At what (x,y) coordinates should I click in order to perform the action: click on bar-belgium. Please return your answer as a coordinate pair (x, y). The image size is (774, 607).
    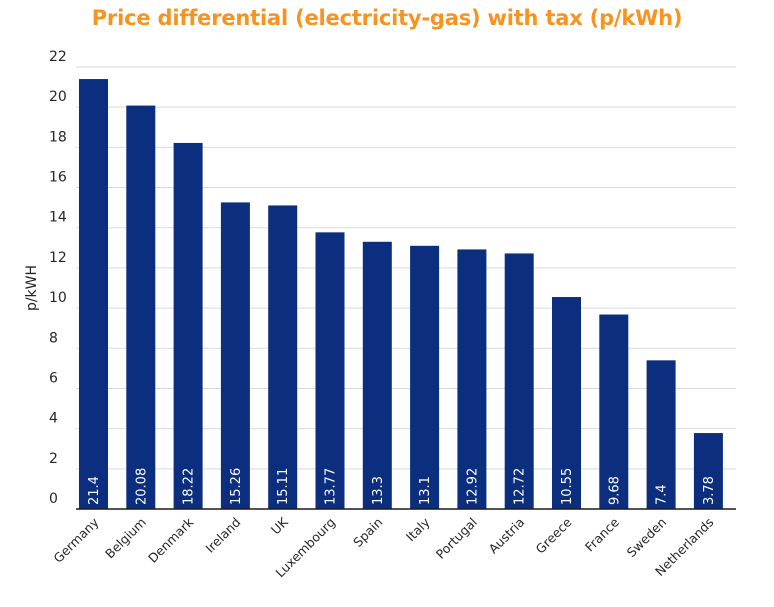
    Looking at the image, I should click on (141, 307).